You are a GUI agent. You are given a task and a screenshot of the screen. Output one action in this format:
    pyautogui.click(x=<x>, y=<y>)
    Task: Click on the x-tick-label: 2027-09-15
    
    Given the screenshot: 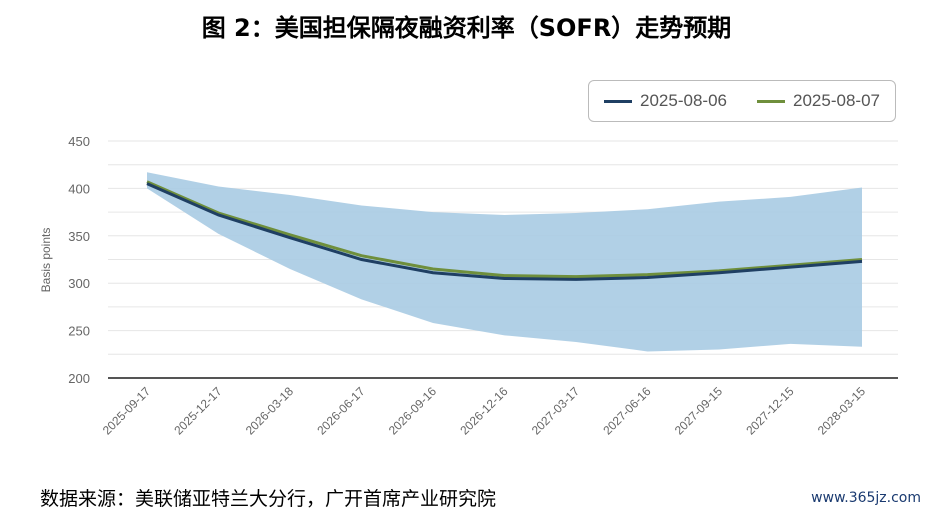 What is the action you would take?
    pyautogui.click(x=699, y=411)
    